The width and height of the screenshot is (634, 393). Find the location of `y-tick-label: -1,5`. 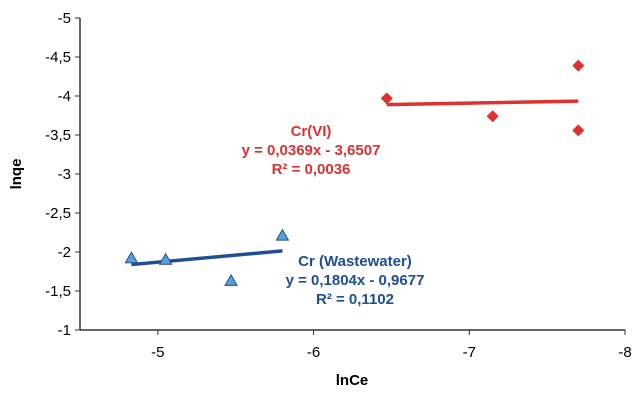

y-tick-label: -1,5 is located at coordinates (58, 291).